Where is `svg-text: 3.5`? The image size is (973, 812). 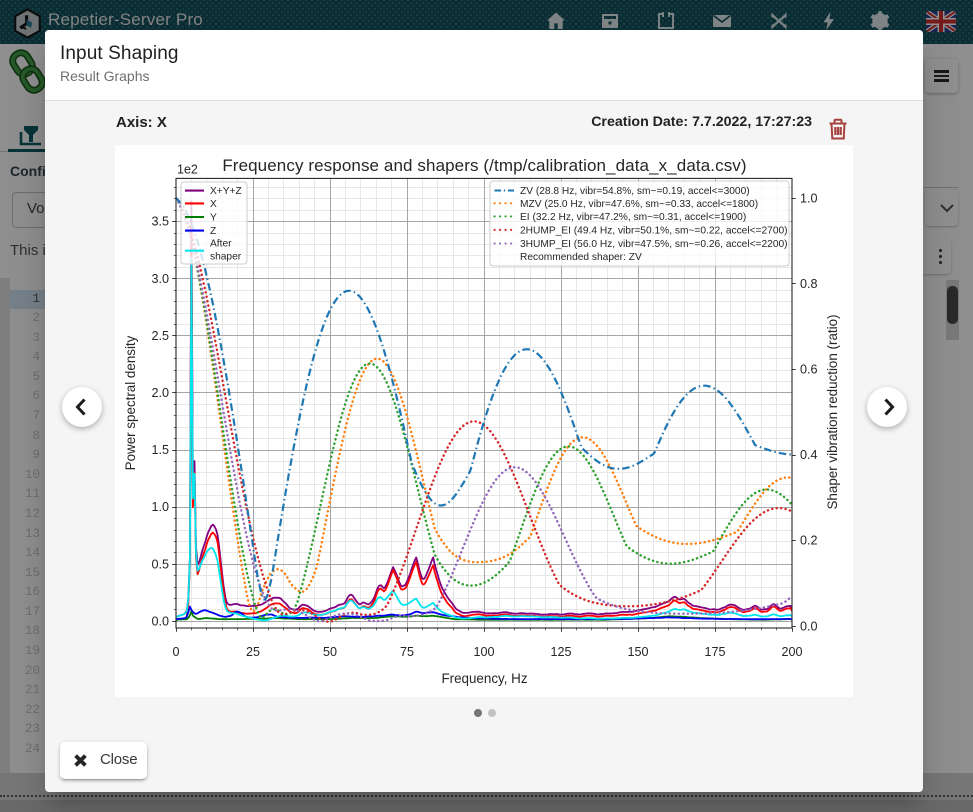 svg-text: 3.5 is located at coordinates (160, 222).